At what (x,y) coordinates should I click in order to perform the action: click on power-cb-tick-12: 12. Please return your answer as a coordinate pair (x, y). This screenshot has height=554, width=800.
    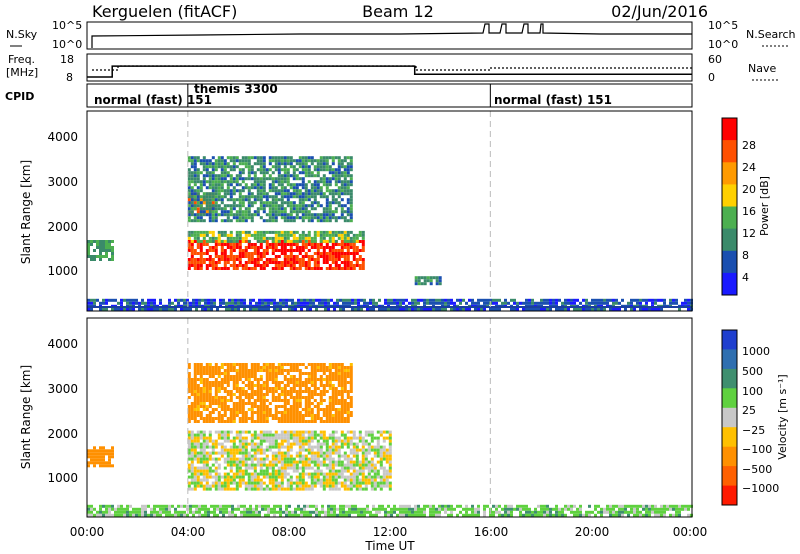
    Looking at the image, I should click on (749, 233).